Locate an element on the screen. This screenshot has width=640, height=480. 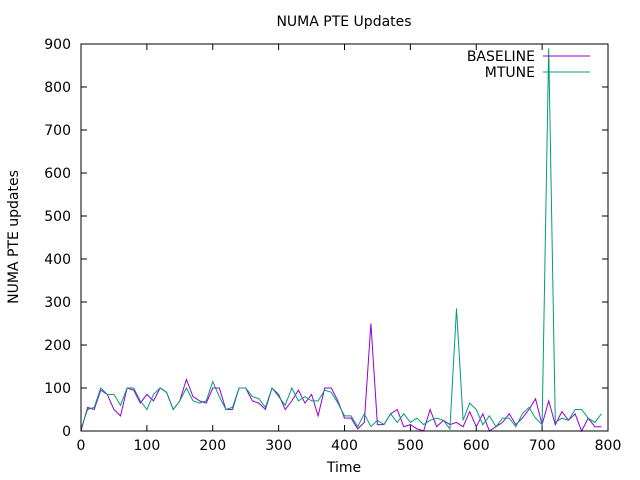
x-tick-label: 500 is located at coordinates (410, 446).